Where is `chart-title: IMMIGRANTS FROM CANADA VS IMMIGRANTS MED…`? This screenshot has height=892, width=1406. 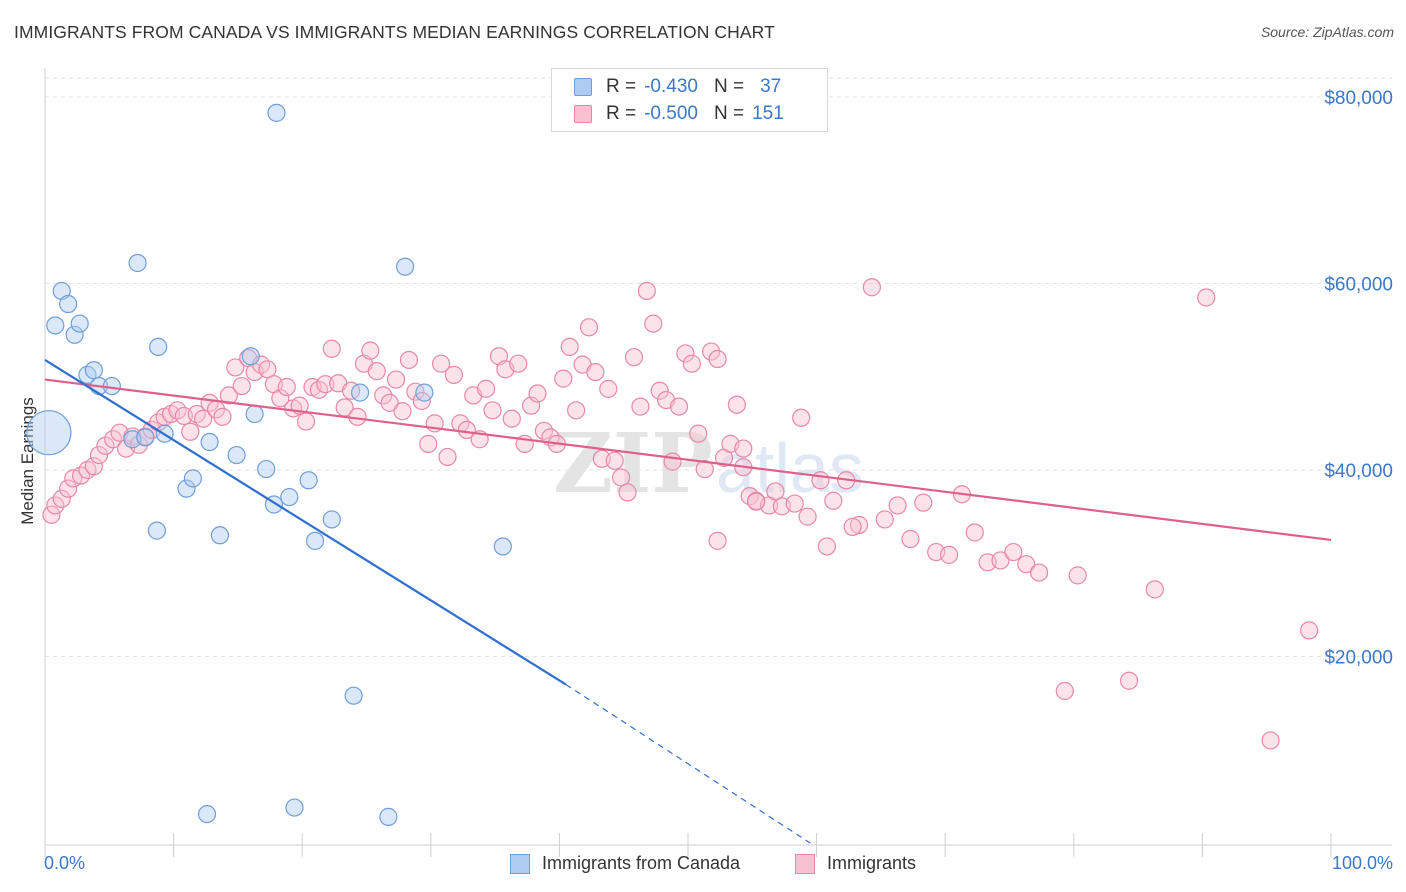
chart-title: IMMIGRANTS FROM CANADA VS IMMIGRANTS MED… is located at coordinates (394, 32).